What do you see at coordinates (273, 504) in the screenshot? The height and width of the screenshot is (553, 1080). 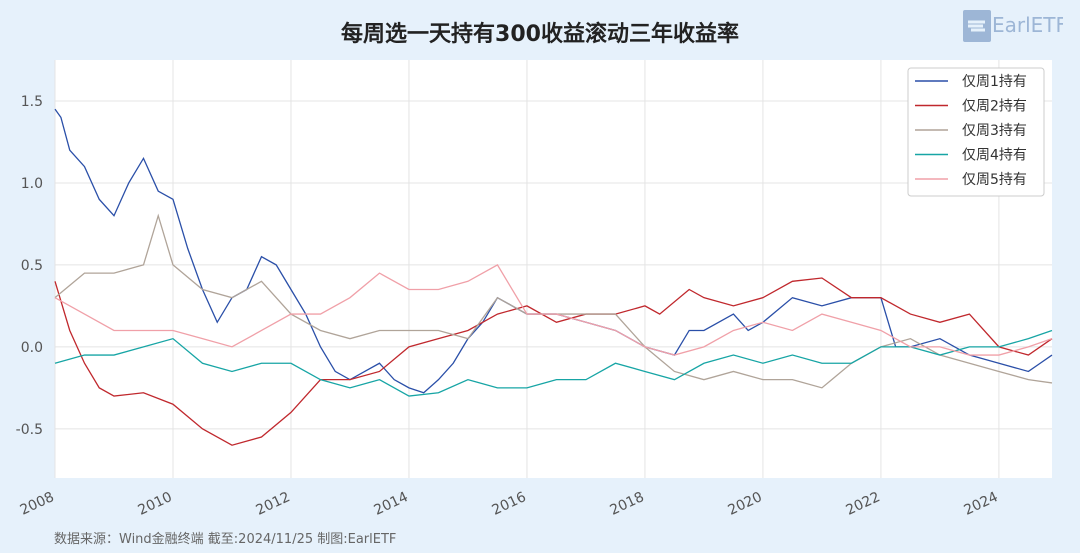 I see `x-tick-label: 2012` at bounding box center [273, 504].